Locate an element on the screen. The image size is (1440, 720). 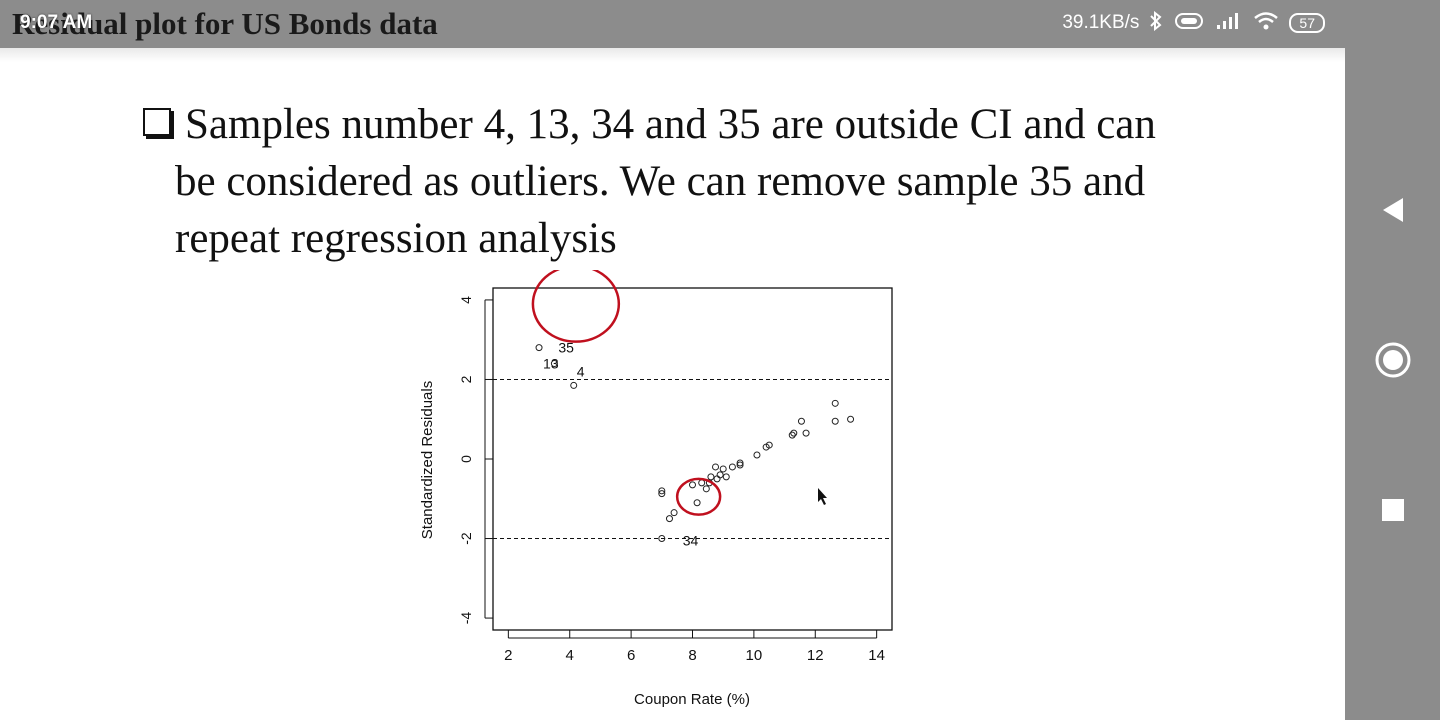
status-right-group: 39.1KB/s 57 is located at coordinates (1193, 22).